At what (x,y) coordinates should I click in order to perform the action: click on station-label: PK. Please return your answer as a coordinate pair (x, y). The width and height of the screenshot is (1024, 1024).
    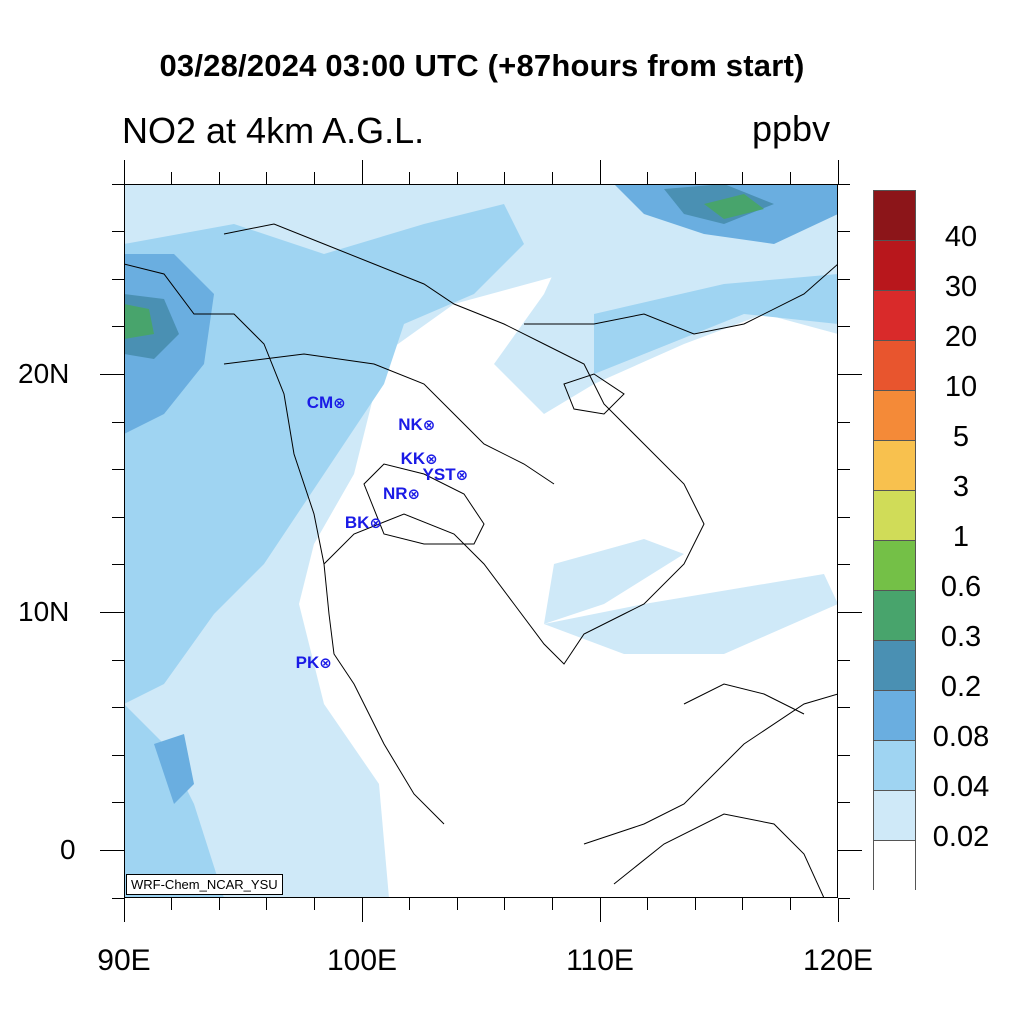
    Looking at the image, I should click on (307, 662).